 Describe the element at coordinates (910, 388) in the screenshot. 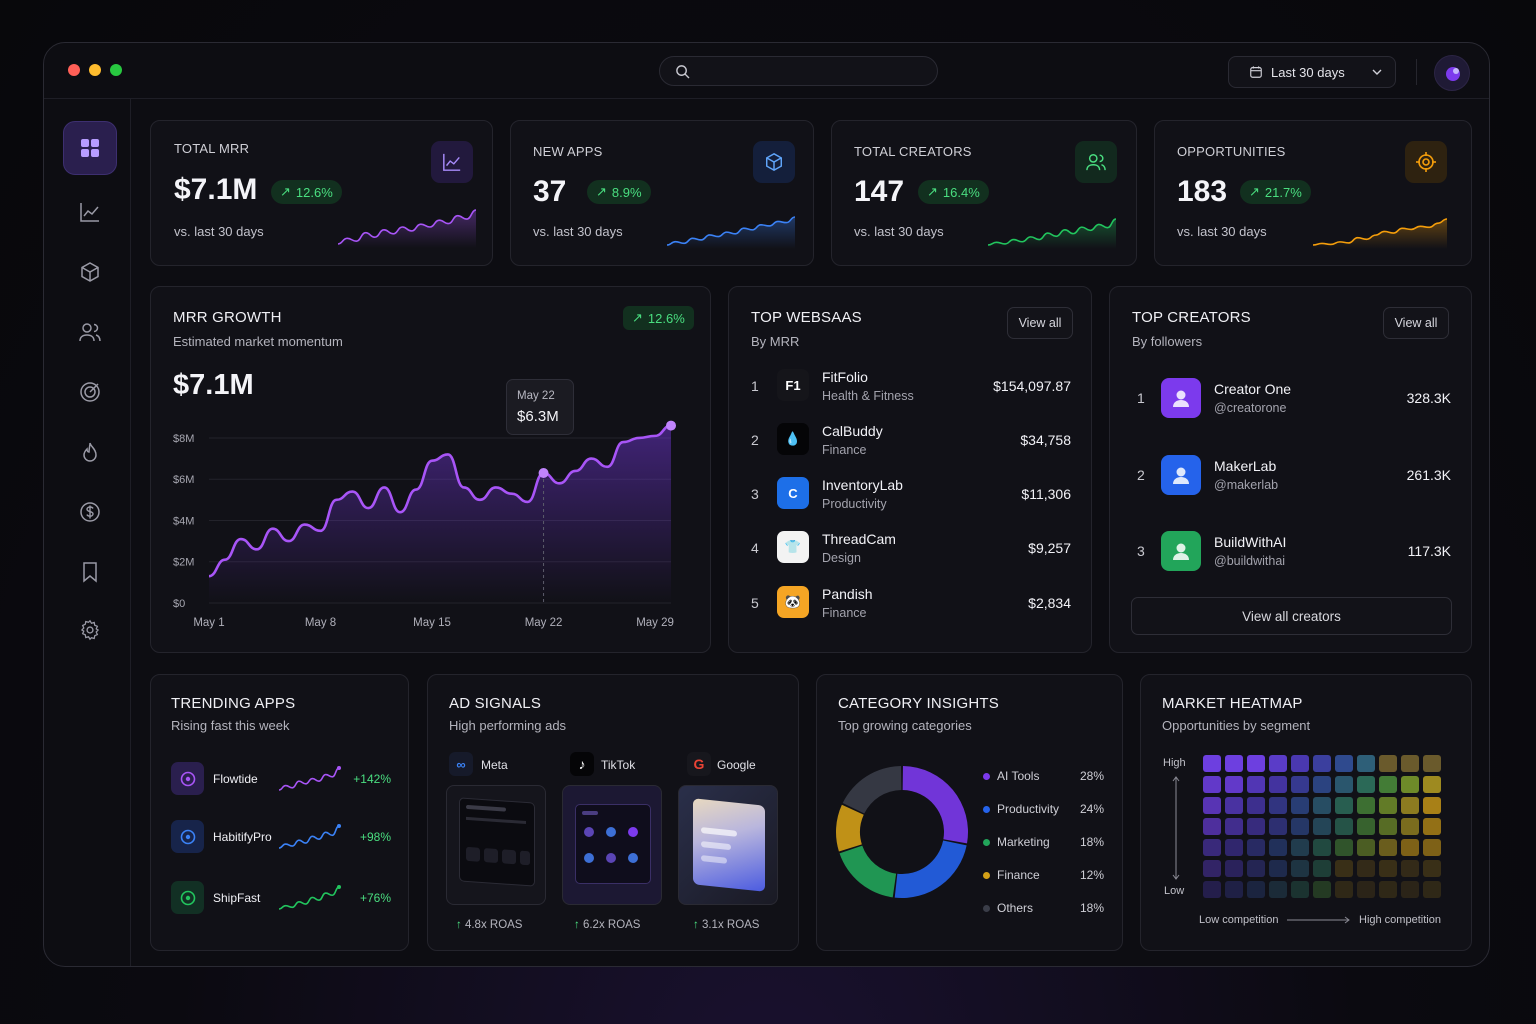

I see `websaas-row: 1 F1 FitFolio Health & Fitness $154,097.87` at that location.